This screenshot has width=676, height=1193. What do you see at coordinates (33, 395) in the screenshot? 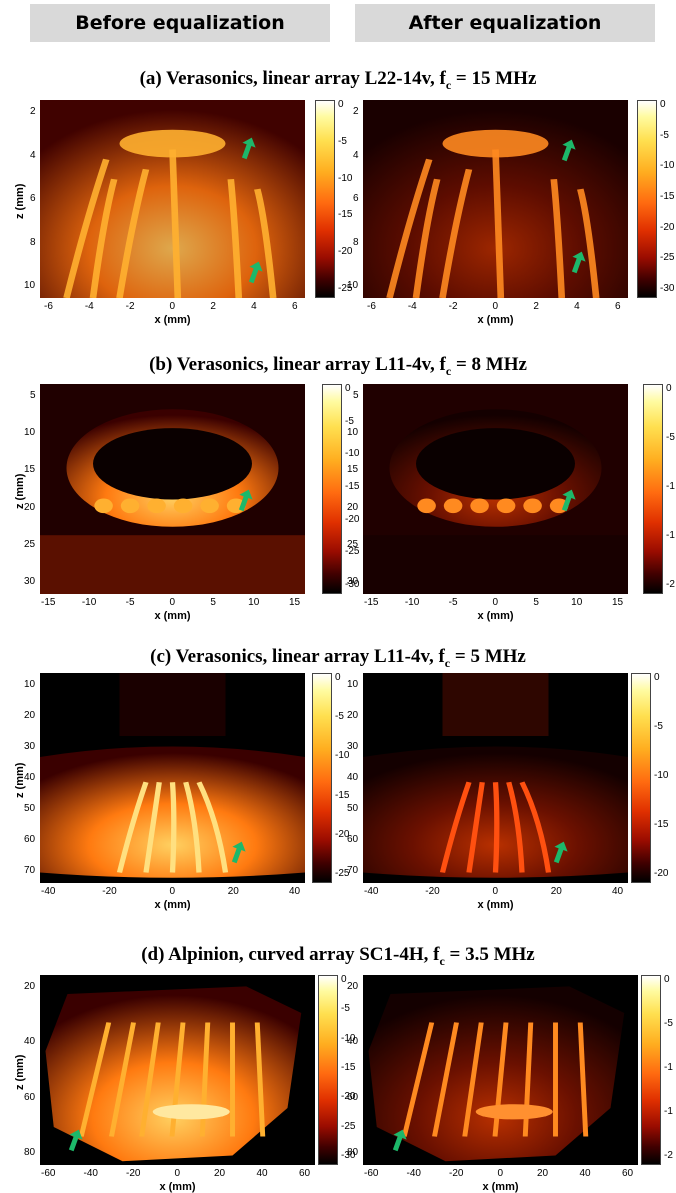
I see `panel-b-before-z-tick: 5` at bounding box center [33, 395].